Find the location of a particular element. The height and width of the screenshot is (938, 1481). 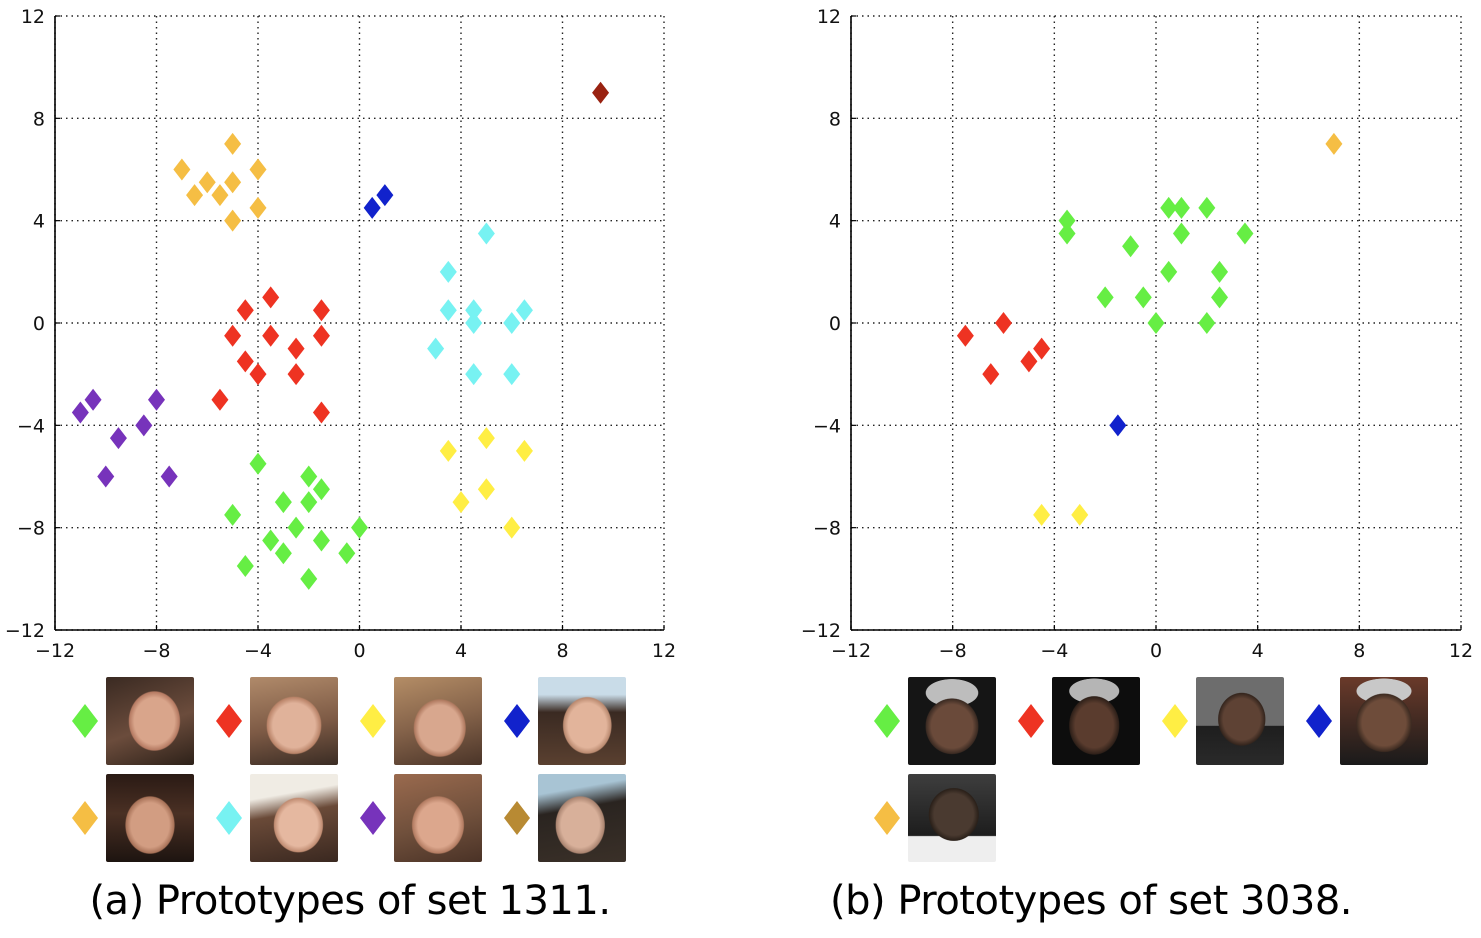

y-tick-label: −4 is located at coordinates (31, 426).